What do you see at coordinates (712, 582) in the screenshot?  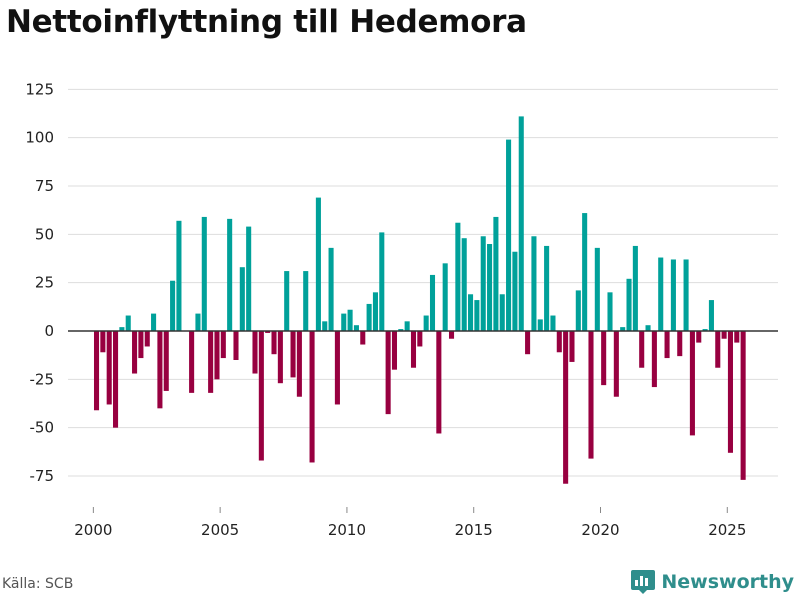 I see `brand-logo: Newsworthy` at bounding box center [712, 582].